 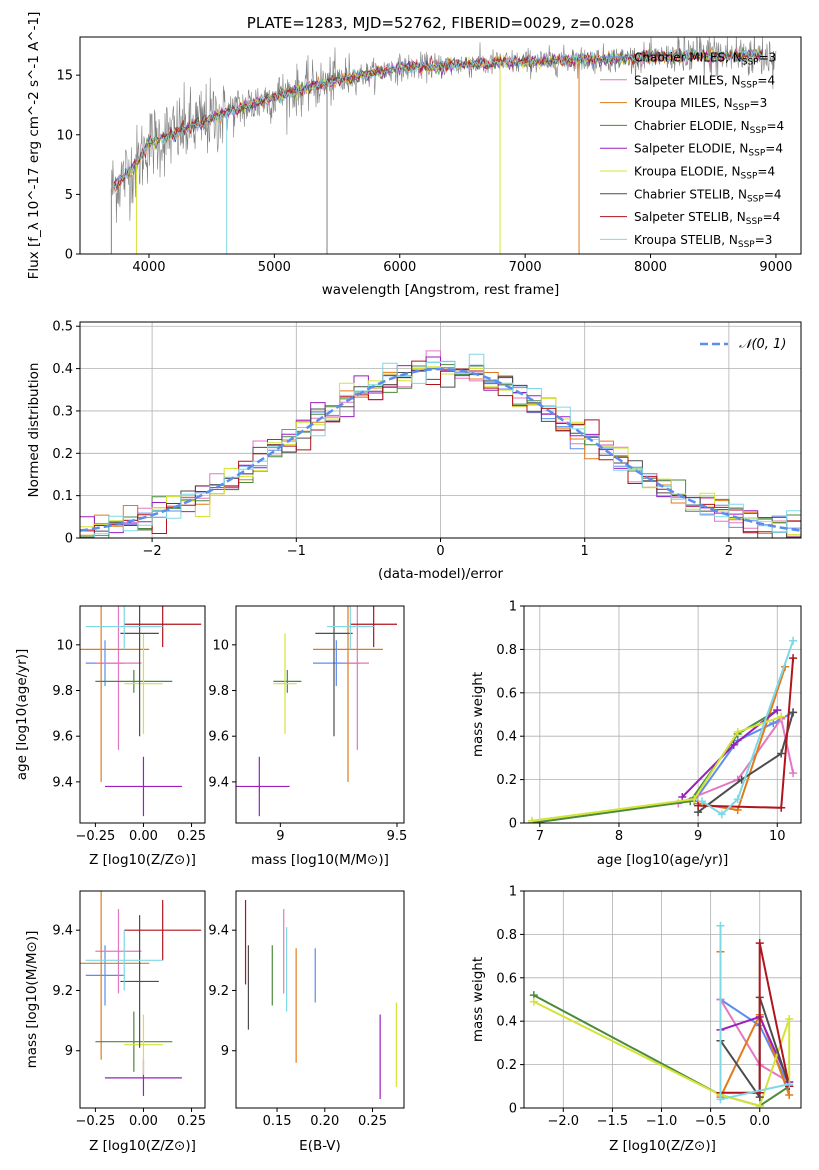 What do you see at coordinates (708, 150) in the screenshot?
I see `legend-entry: Salpeter ELODIE, NSSP=4` at bounding box center [708, 150].